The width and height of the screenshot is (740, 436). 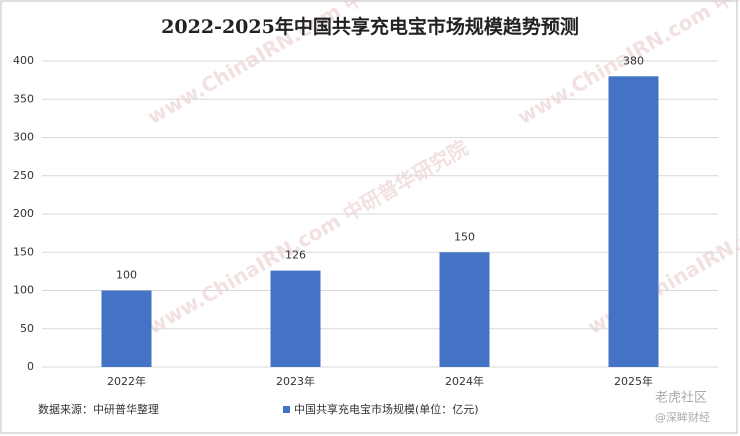 I want to click on x-tick-label: 2024年, so click(x=464, y=381).